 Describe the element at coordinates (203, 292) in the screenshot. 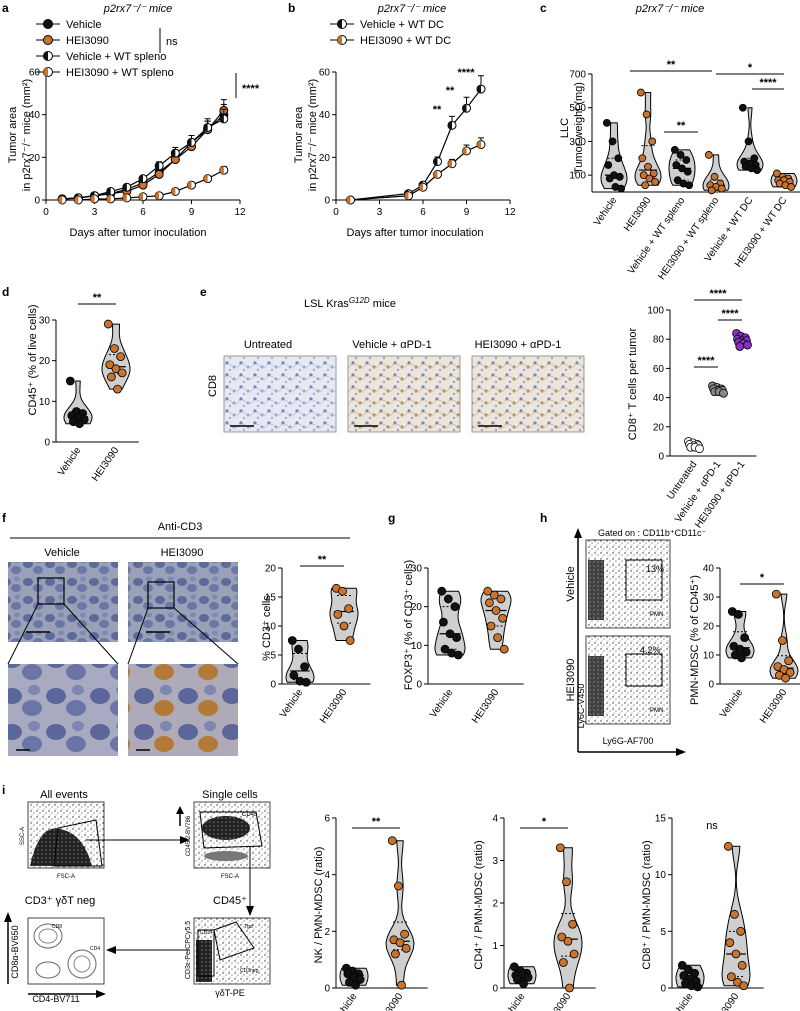

I see `panel-label-e: e` at that location.